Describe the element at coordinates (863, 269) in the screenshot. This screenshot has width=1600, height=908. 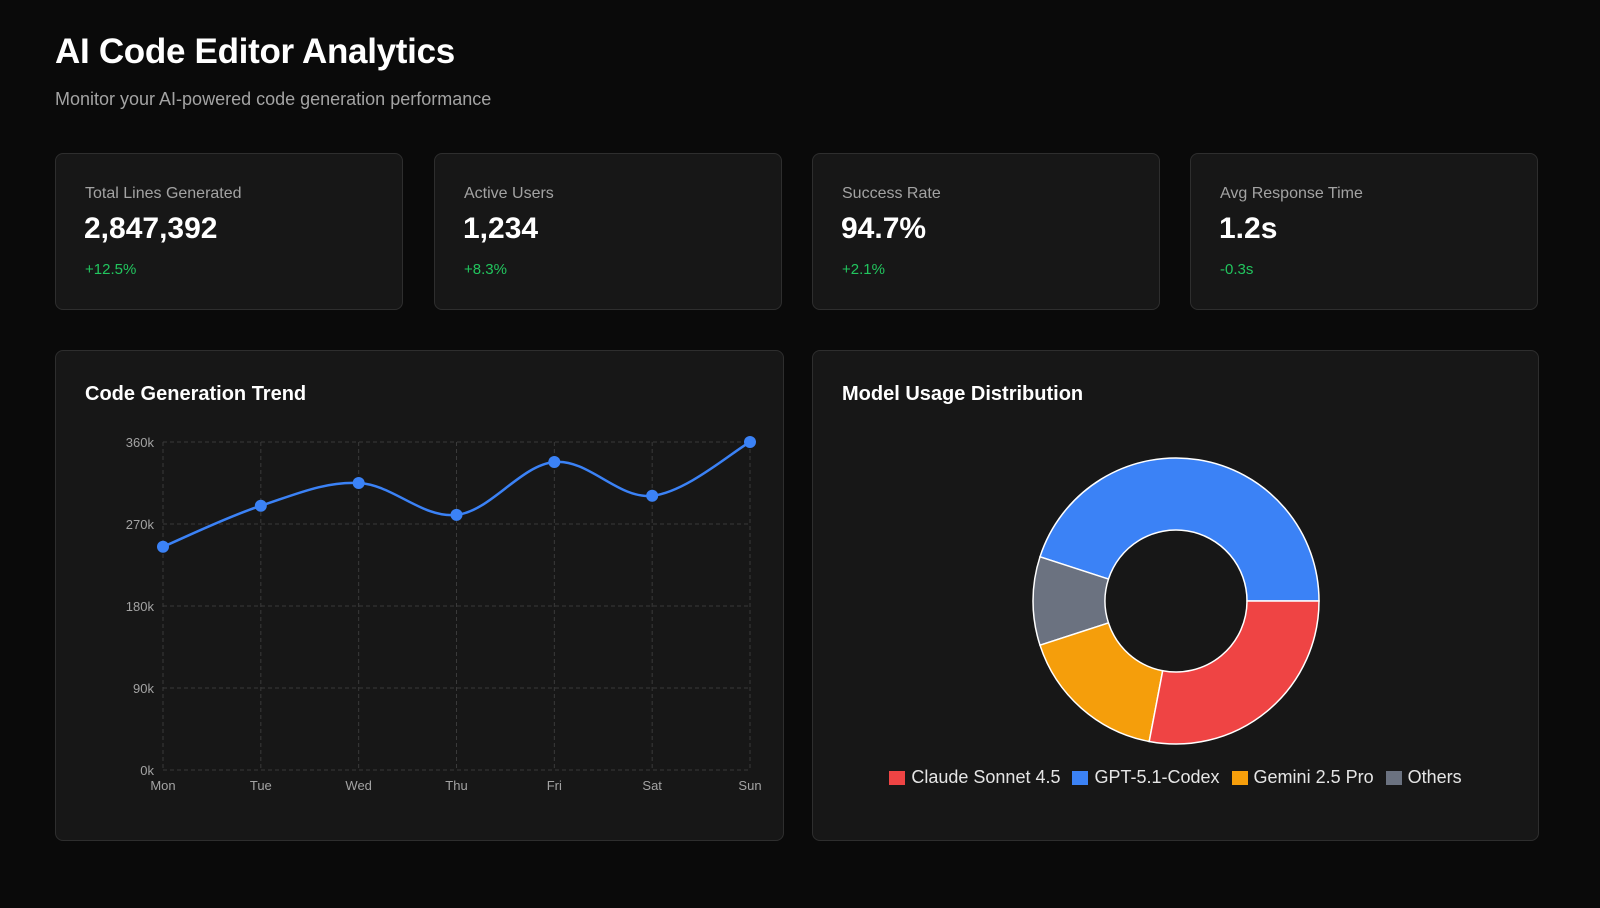
I see `stat-change: +2.1%` at that location.